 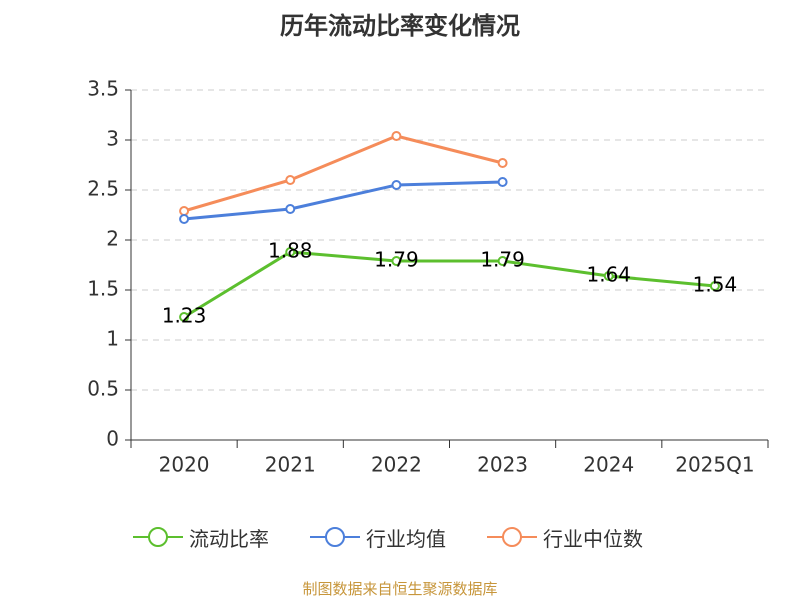 I want to click on legend-label: 行业中位数, so click(x=593, y=538).